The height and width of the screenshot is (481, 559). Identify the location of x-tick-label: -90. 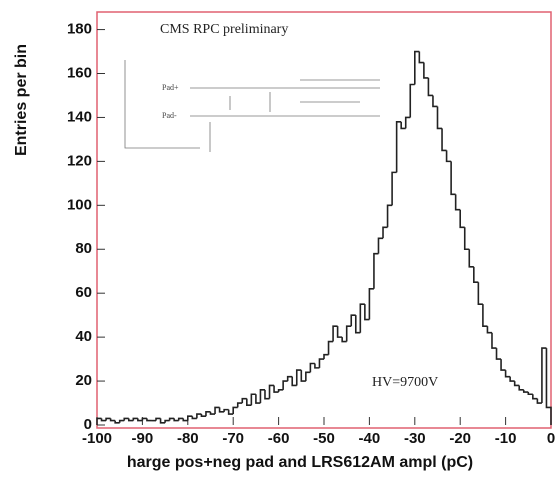
(143, 438).